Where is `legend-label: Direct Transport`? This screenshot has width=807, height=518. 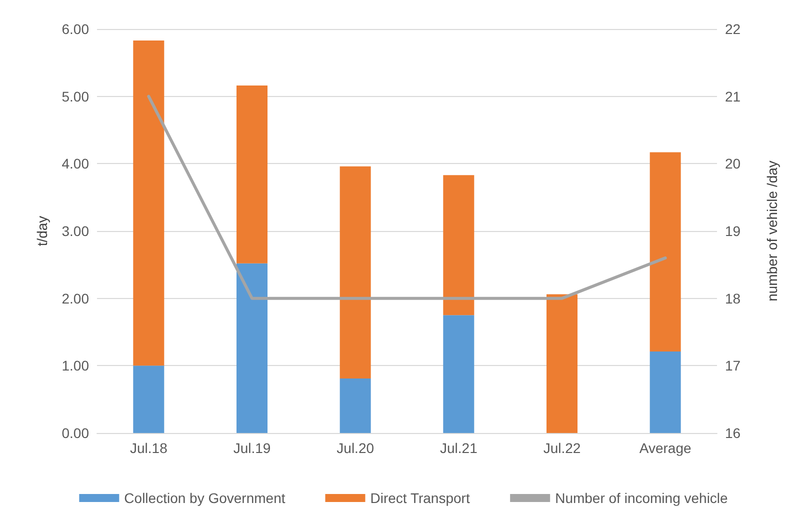 legend-label: Direct Transport is located at coordinates (420, 498).